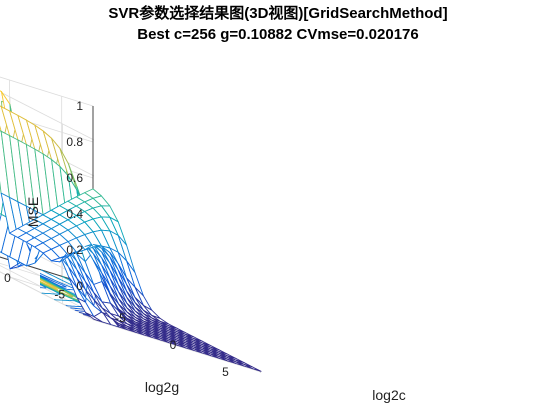 The height and width of the screenshot is (420, 560). Describe the element at coordinates (74, 142) in the screenshot. I see `z-tick-label: 0.8` at that location.